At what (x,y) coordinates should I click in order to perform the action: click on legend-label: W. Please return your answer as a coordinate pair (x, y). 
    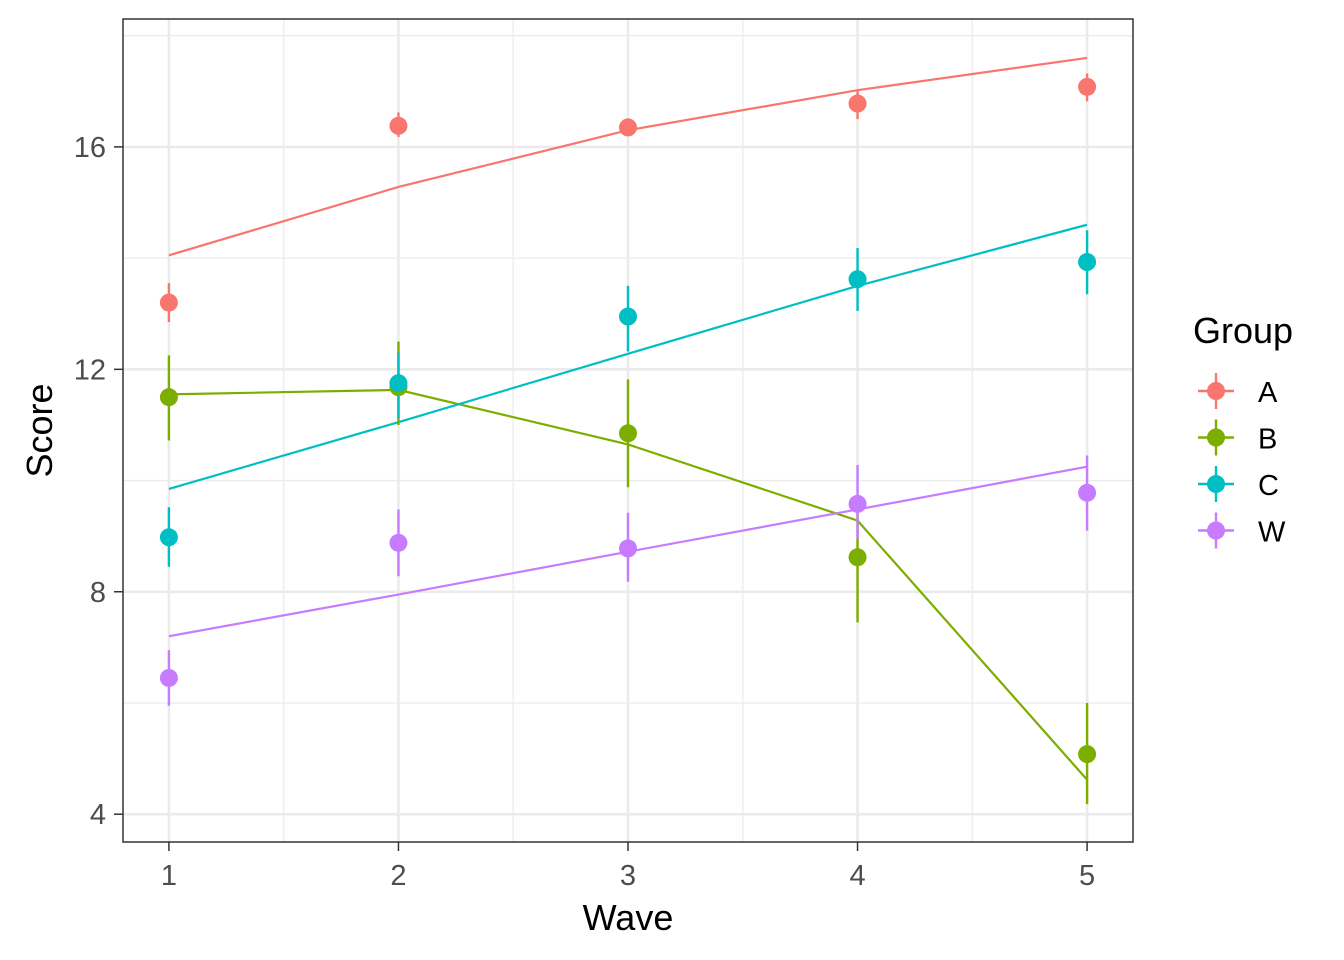
    Looking at the image, I should click on (1272, 533).